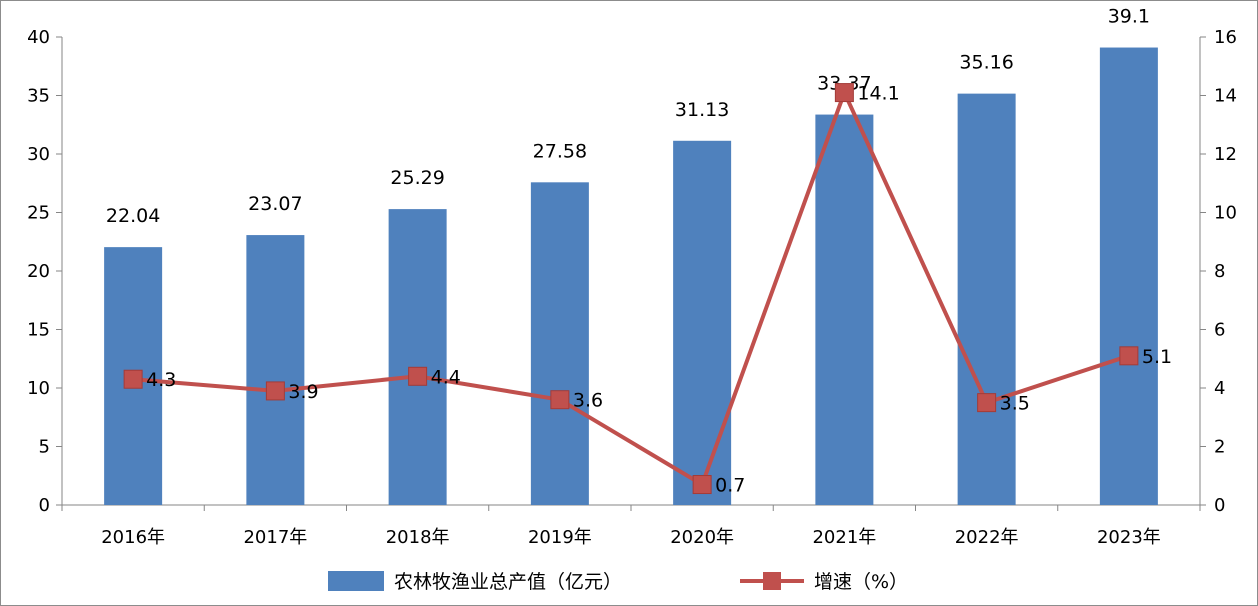 Image resolution: width=1258 pixels, height=606 pixels. Describe the element at coordinates (133, 537) in the screenshot. I see `x-tick-label: 2016年` at that location.